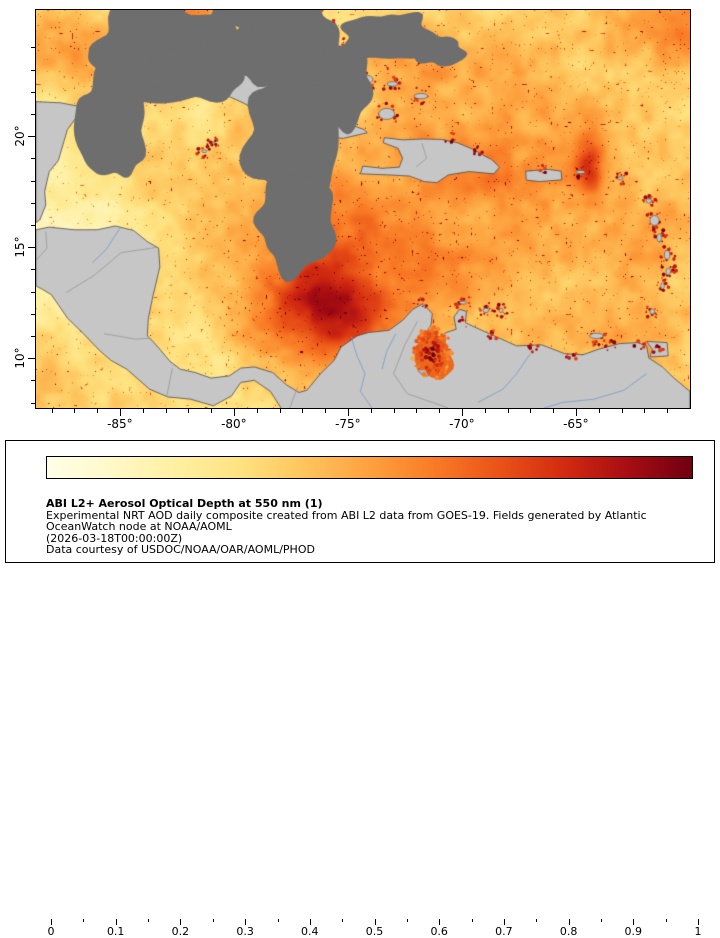 The image size is (720, 938). I want to click on colorbar-tick-label: 0.5, so click(374, 931).